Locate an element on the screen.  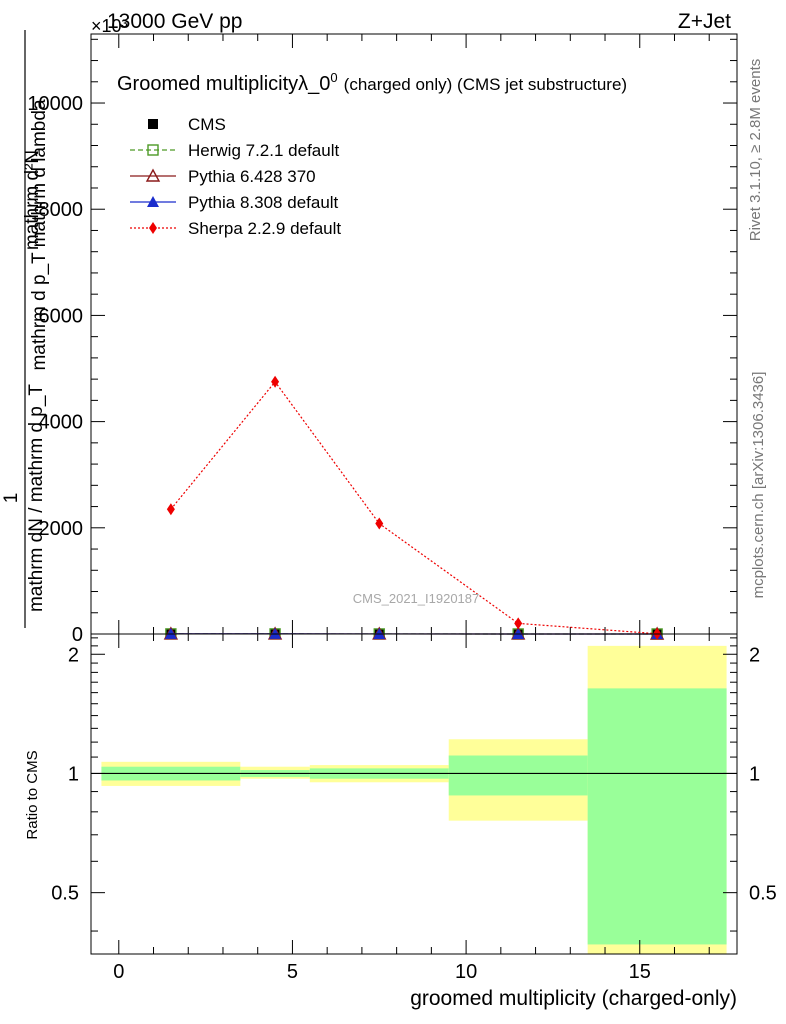
legend-item: Herwig 7.2.1 default is located at coordinates (234, 150).